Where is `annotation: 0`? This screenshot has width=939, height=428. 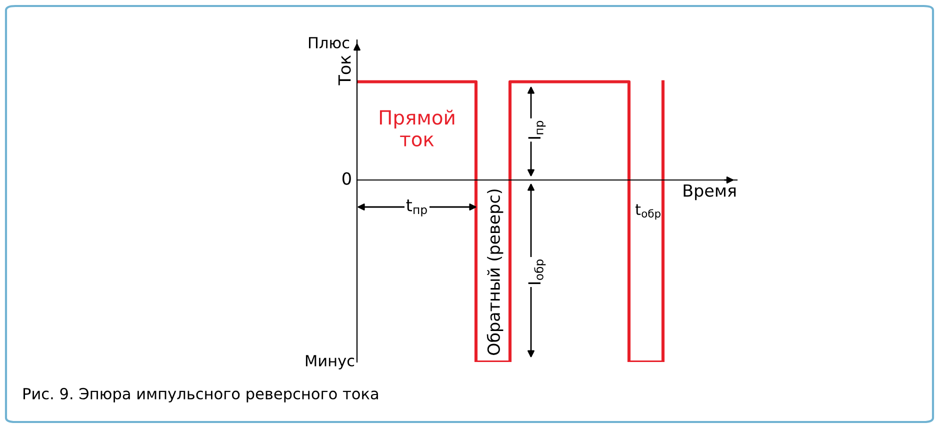 annotation: 0 is located at coordinates (346, 178).